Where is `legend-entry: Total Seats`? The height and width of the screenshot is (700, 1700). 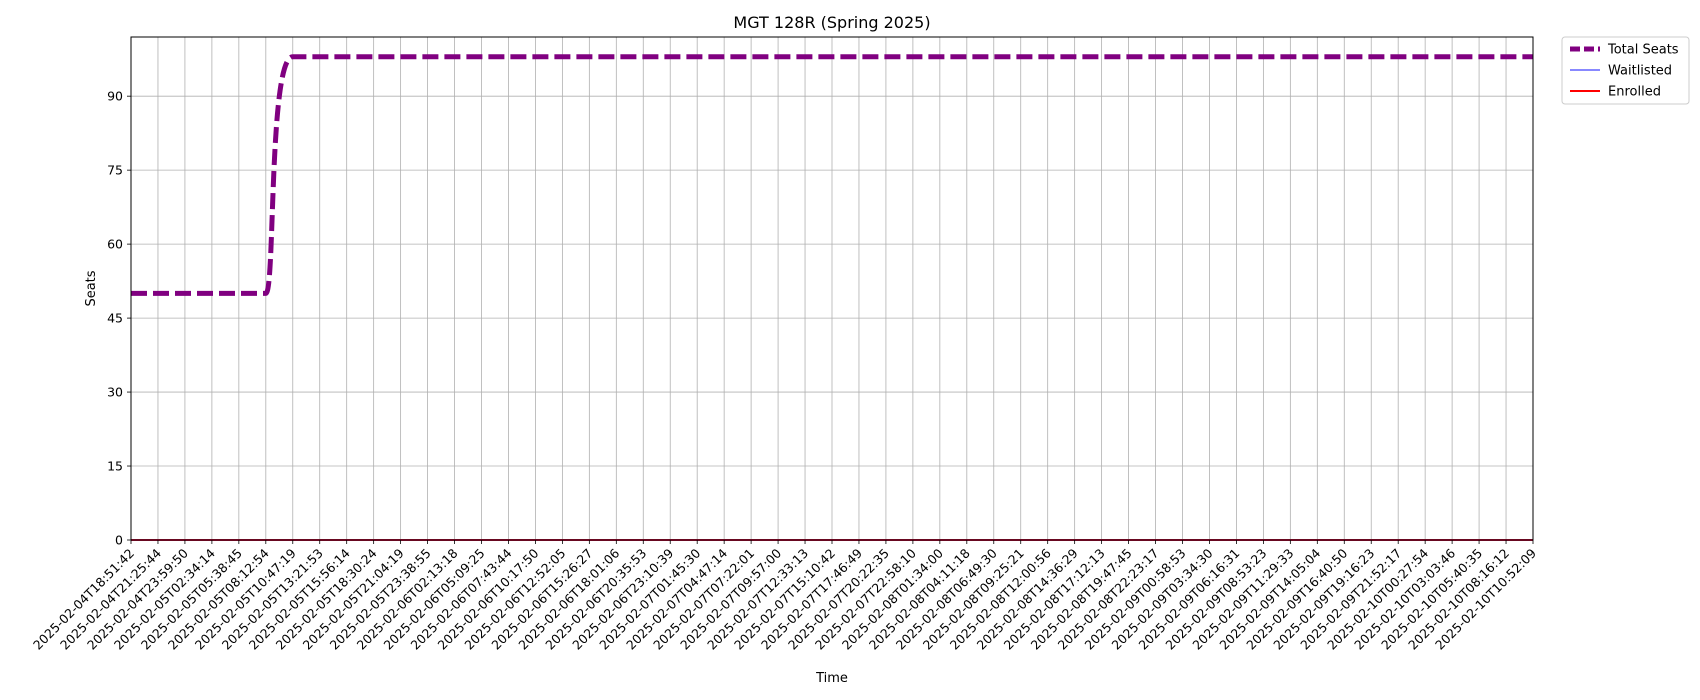 legend-entry: Total Seats is located at coordinates (1643, 50).